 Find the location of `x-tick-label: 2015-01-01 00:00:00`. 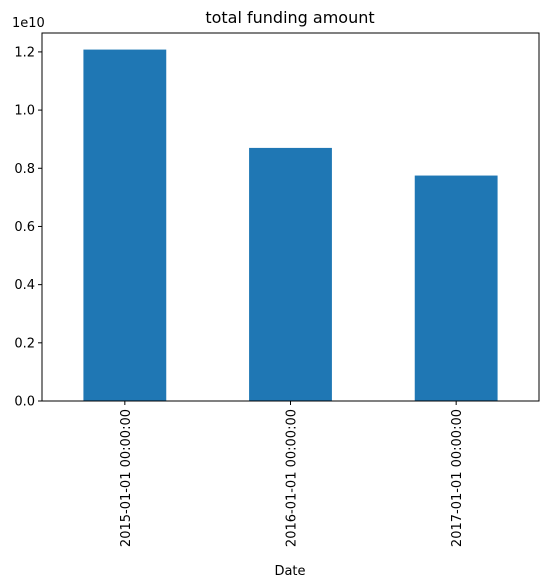

x-tick-label: 2015-01-01 00:00:00 is located at coordinates (126, 478).